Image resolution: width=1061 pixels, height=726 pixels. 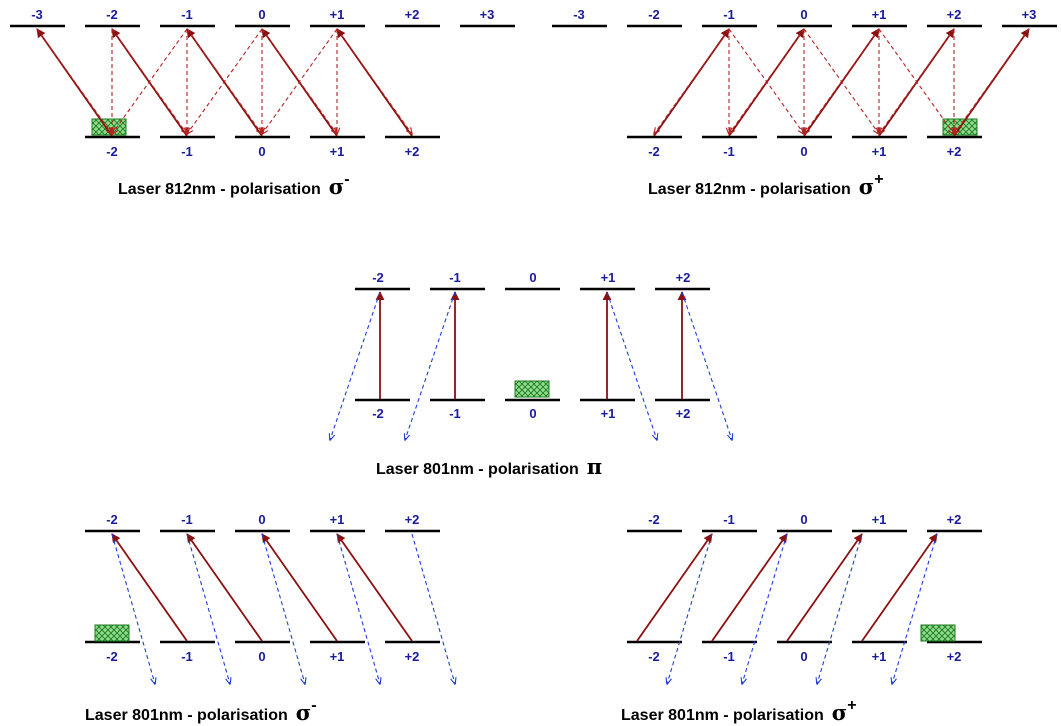 I want to click on polarization-superscript: +, so click(x=878, y=179).